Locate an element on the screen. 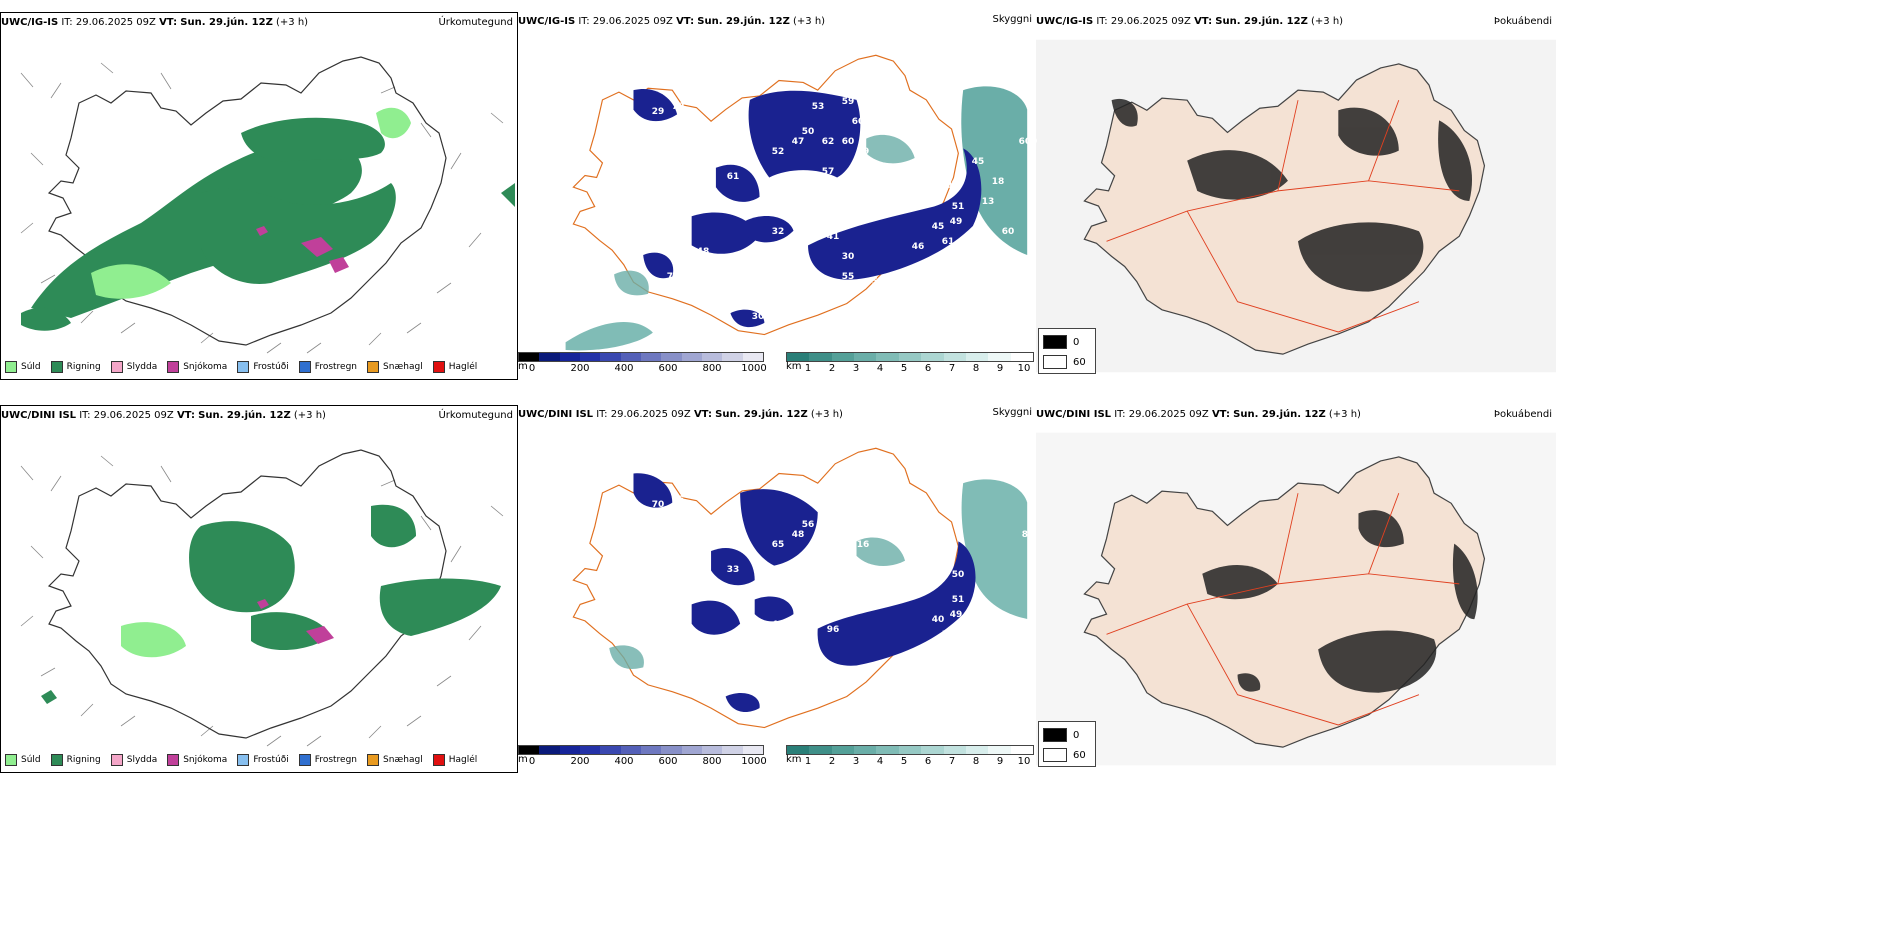 Image resolution: width=1900 pixels, height=950 pixels. cloud-base-label: 13 is located at coordinates (988, 202).